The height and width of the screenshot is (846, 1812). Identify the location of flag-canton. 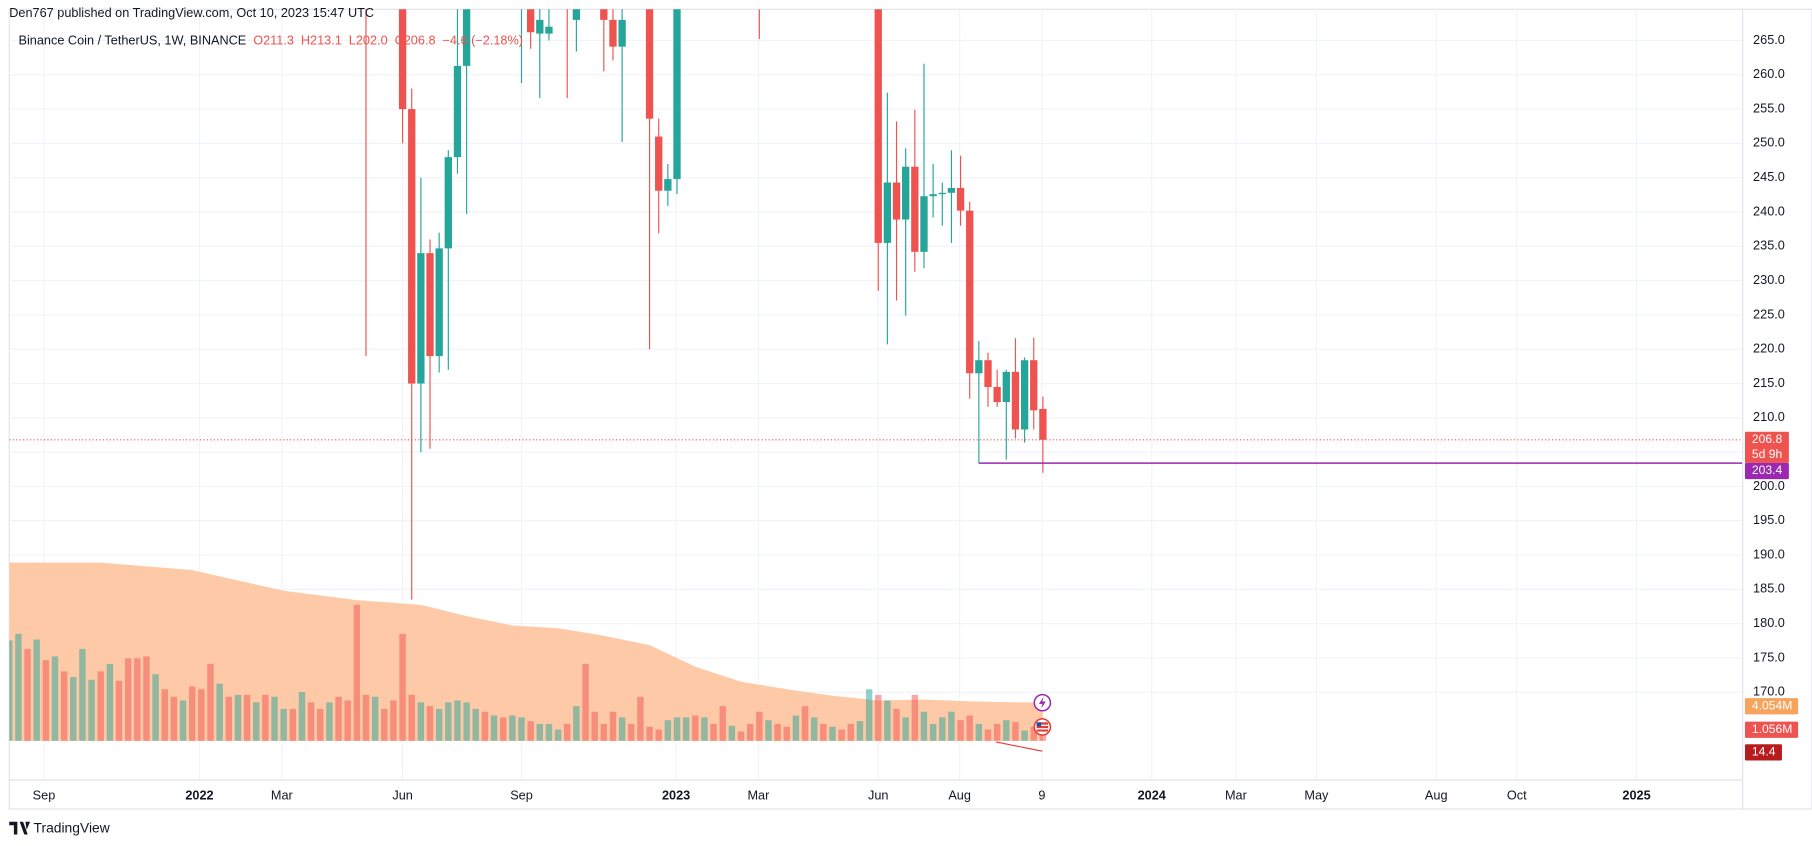
(1039, 724).